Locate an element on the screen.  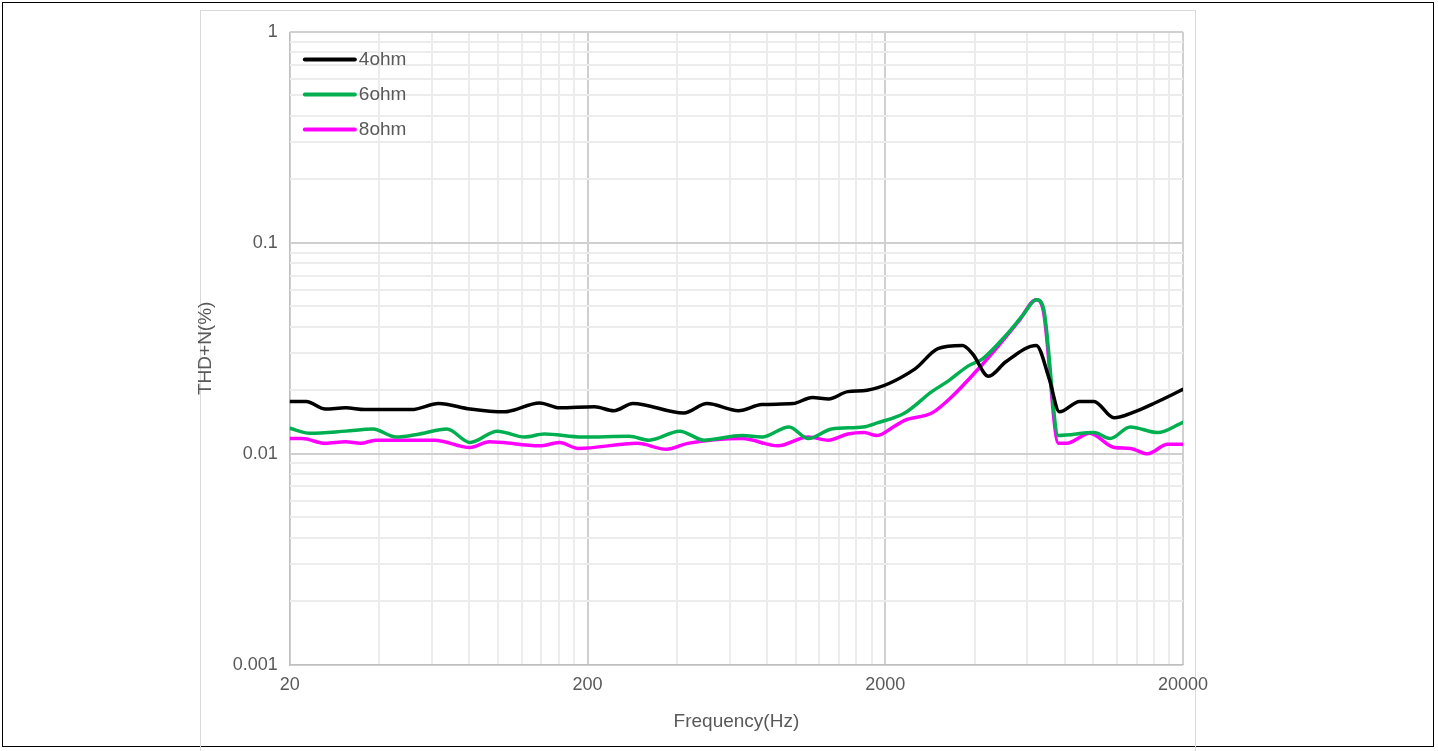
y-tick-label: 0.01 is located at coordinates (260, 452).